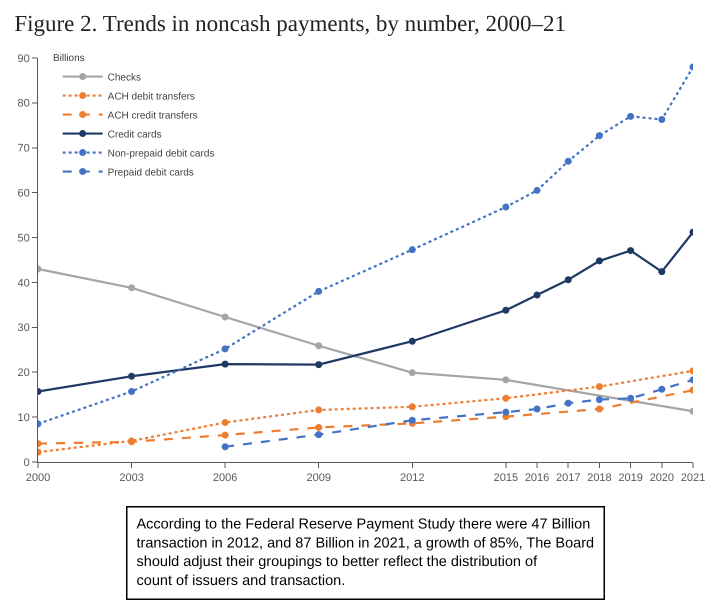  I want to click on x-tick-label: 2012, so click(412, 478).